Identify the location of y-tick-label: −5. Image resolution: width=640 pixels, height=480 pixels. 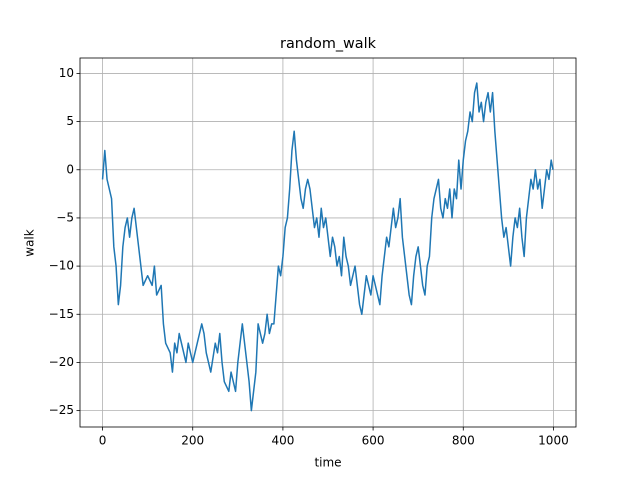
(65, 217).